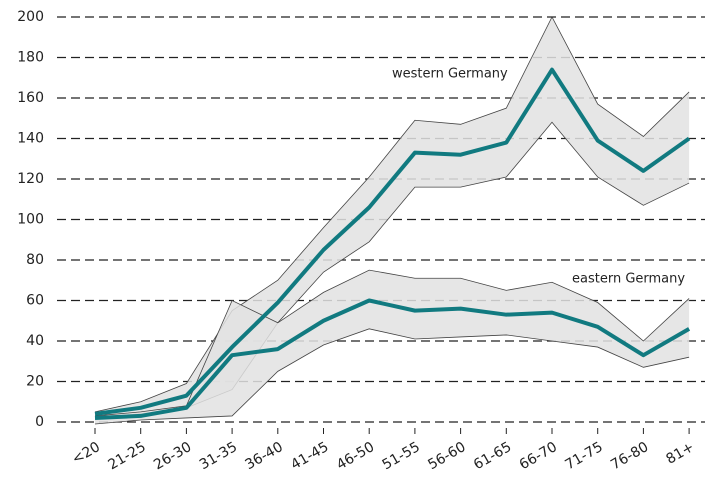  Describe the element at coordinates (583, 456) in the screenshot. I see `x-tick-label: 71-75` at that location.